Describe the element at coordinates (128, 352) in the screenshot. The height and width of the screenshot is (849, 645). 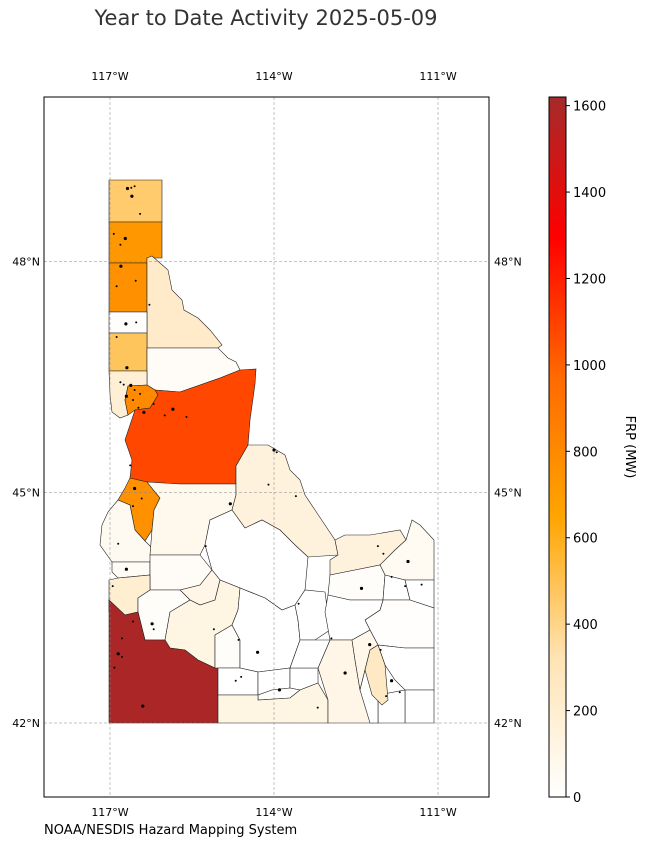
I see `county-latah` at that location.